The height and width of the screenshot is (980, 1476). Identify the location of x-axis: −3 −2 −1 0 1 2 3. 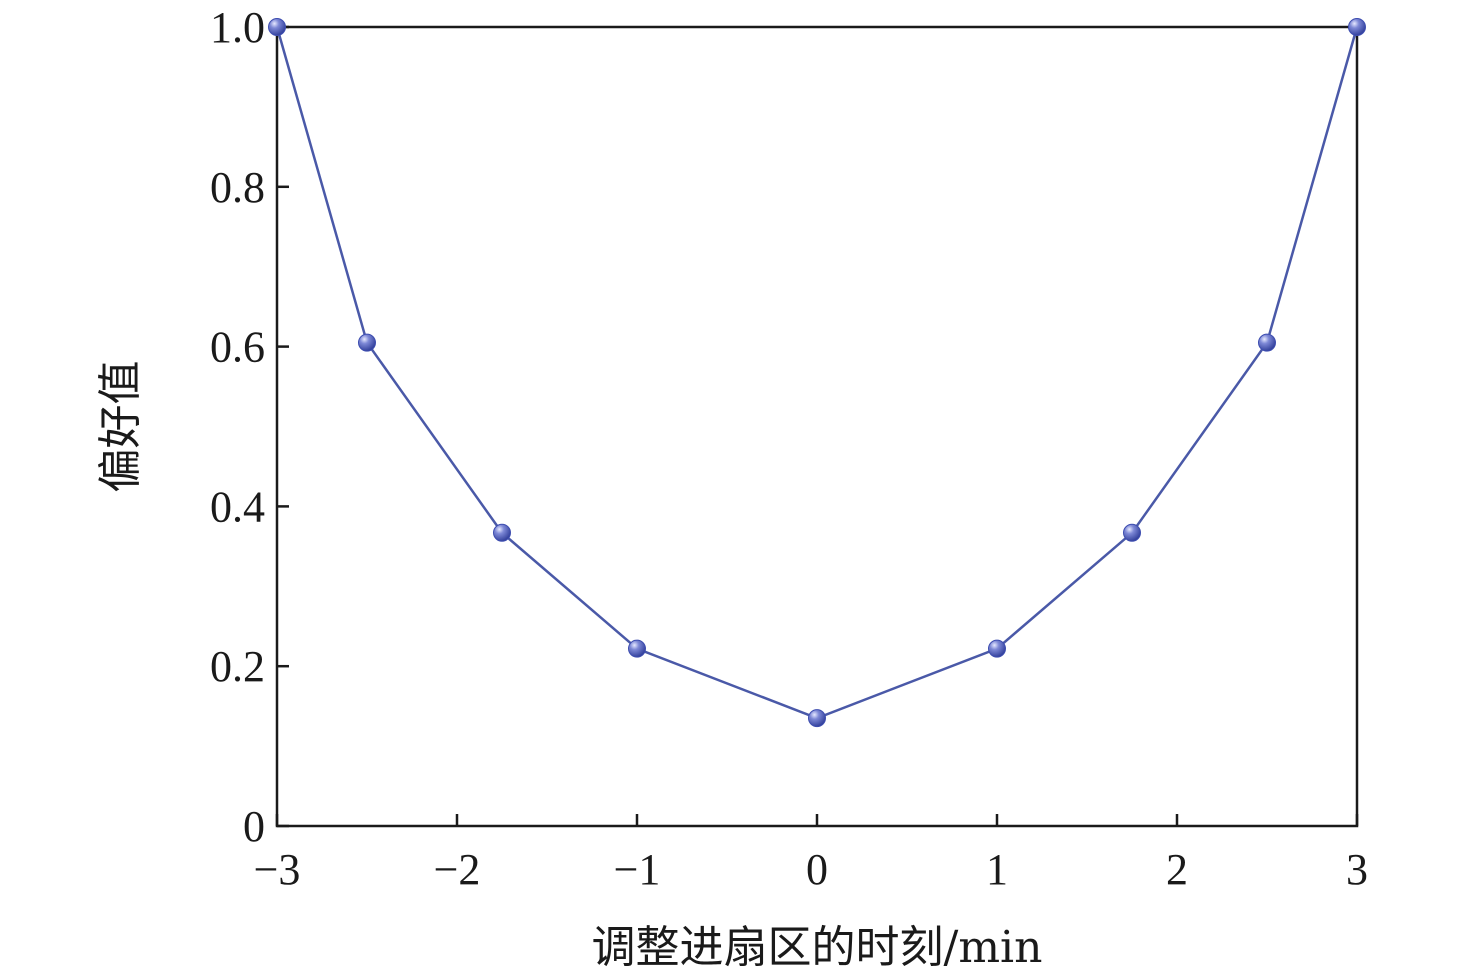
(811, 854).